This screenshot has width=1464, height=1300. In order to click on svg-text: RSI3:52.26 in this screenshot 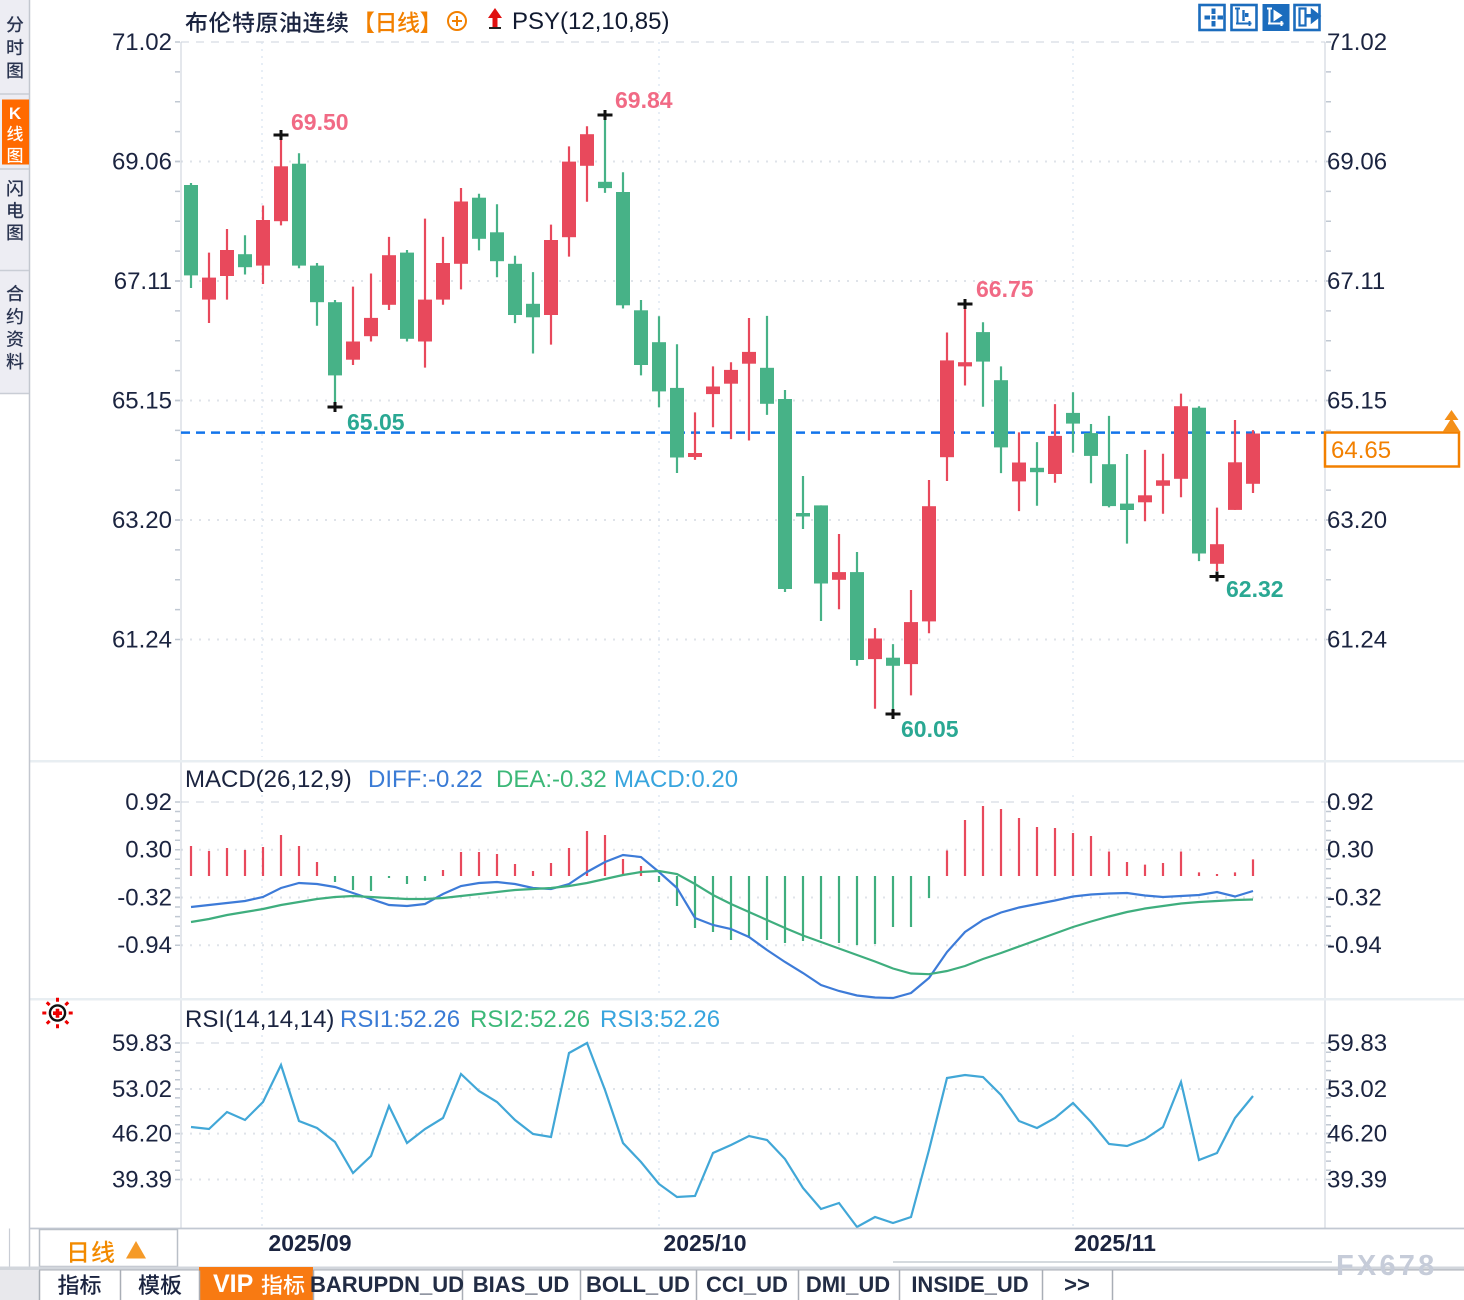, I will do `click(660, 1019)`.